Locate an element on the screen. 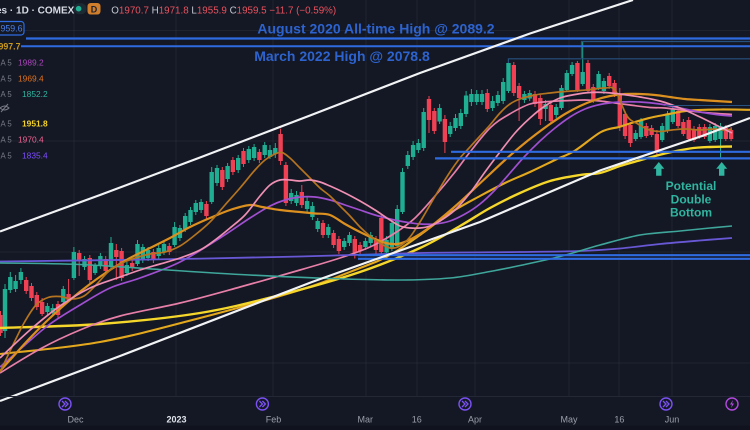 The image size is (750, 430). svg-text: 1970.4 is located at coordinates (31, 140).